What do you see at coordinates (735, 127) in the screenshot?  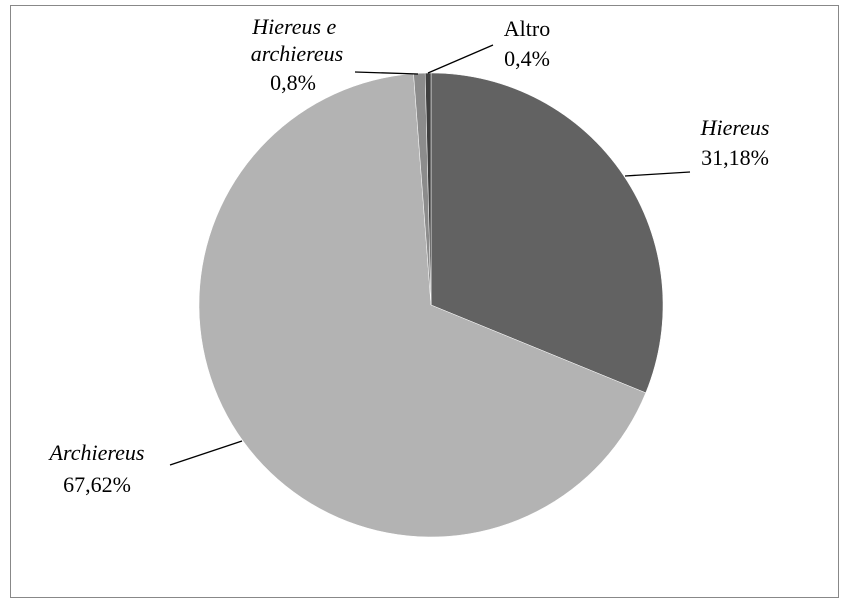 I see `slice-label: Hiereus` at bounding box center [735, 127].